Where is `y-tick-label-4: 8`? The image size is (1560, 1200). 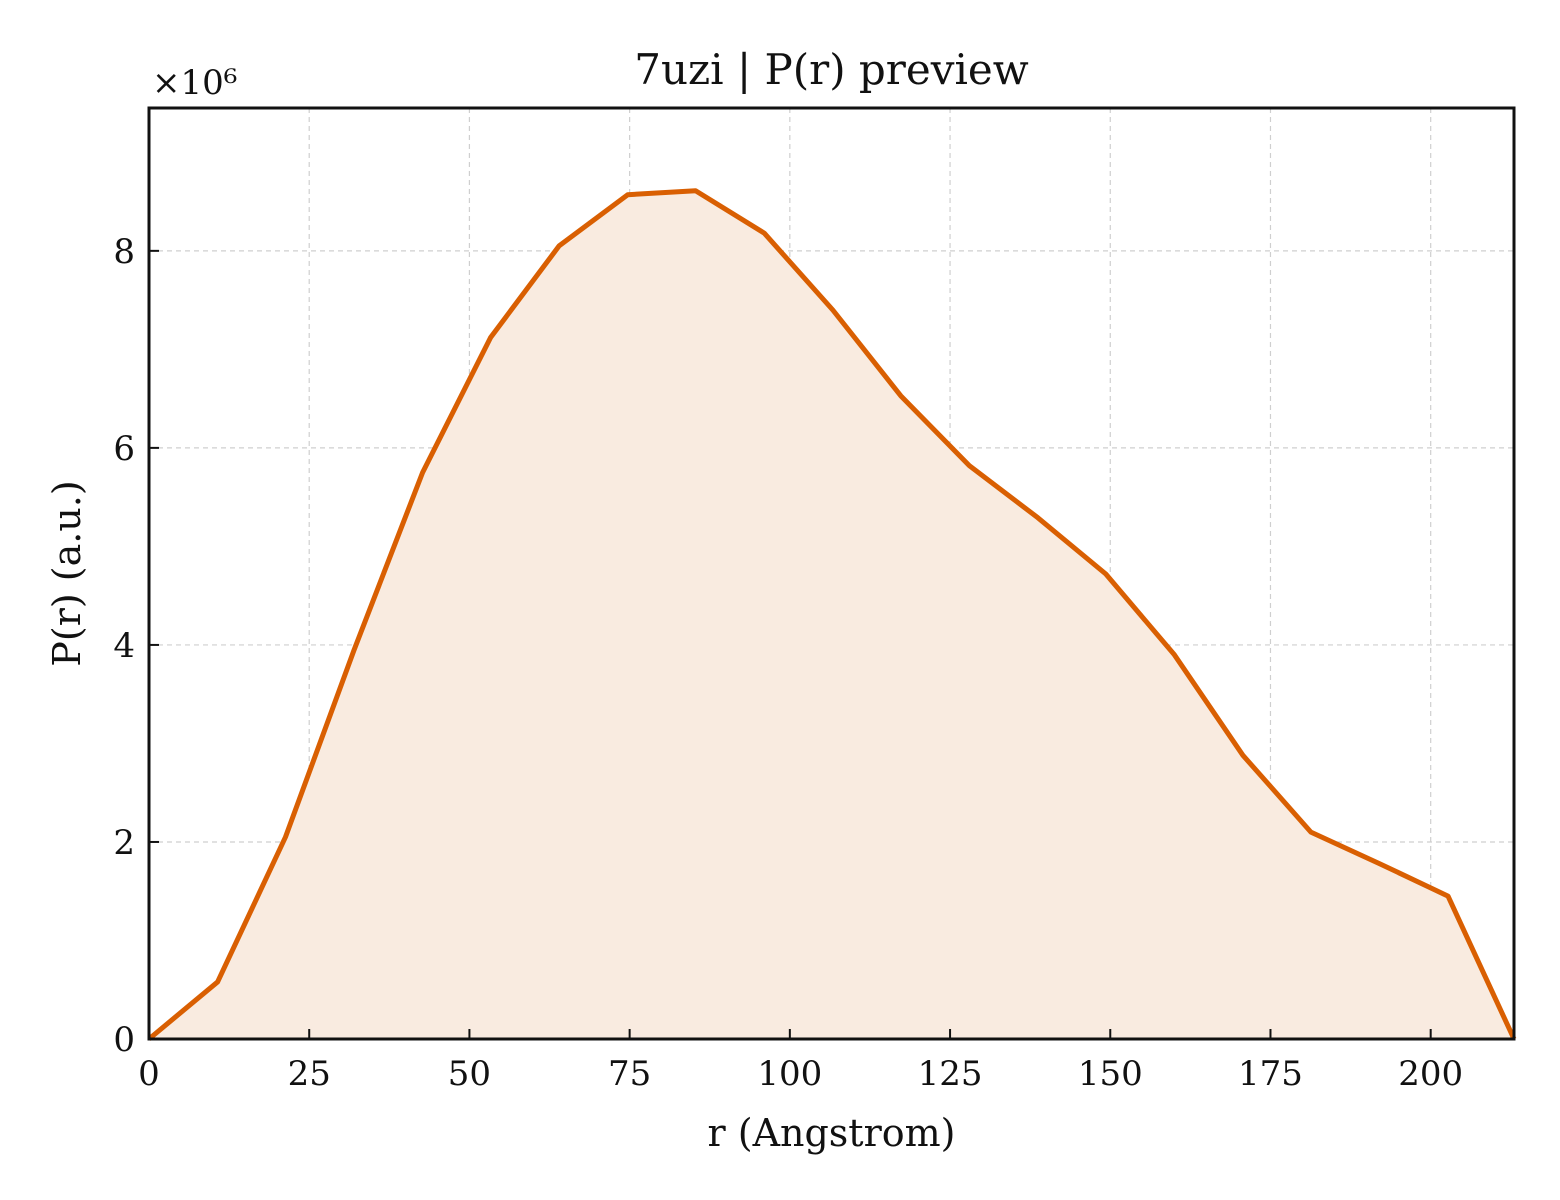
y-tick-label-4: 8 is located at coordinates (124, 252).